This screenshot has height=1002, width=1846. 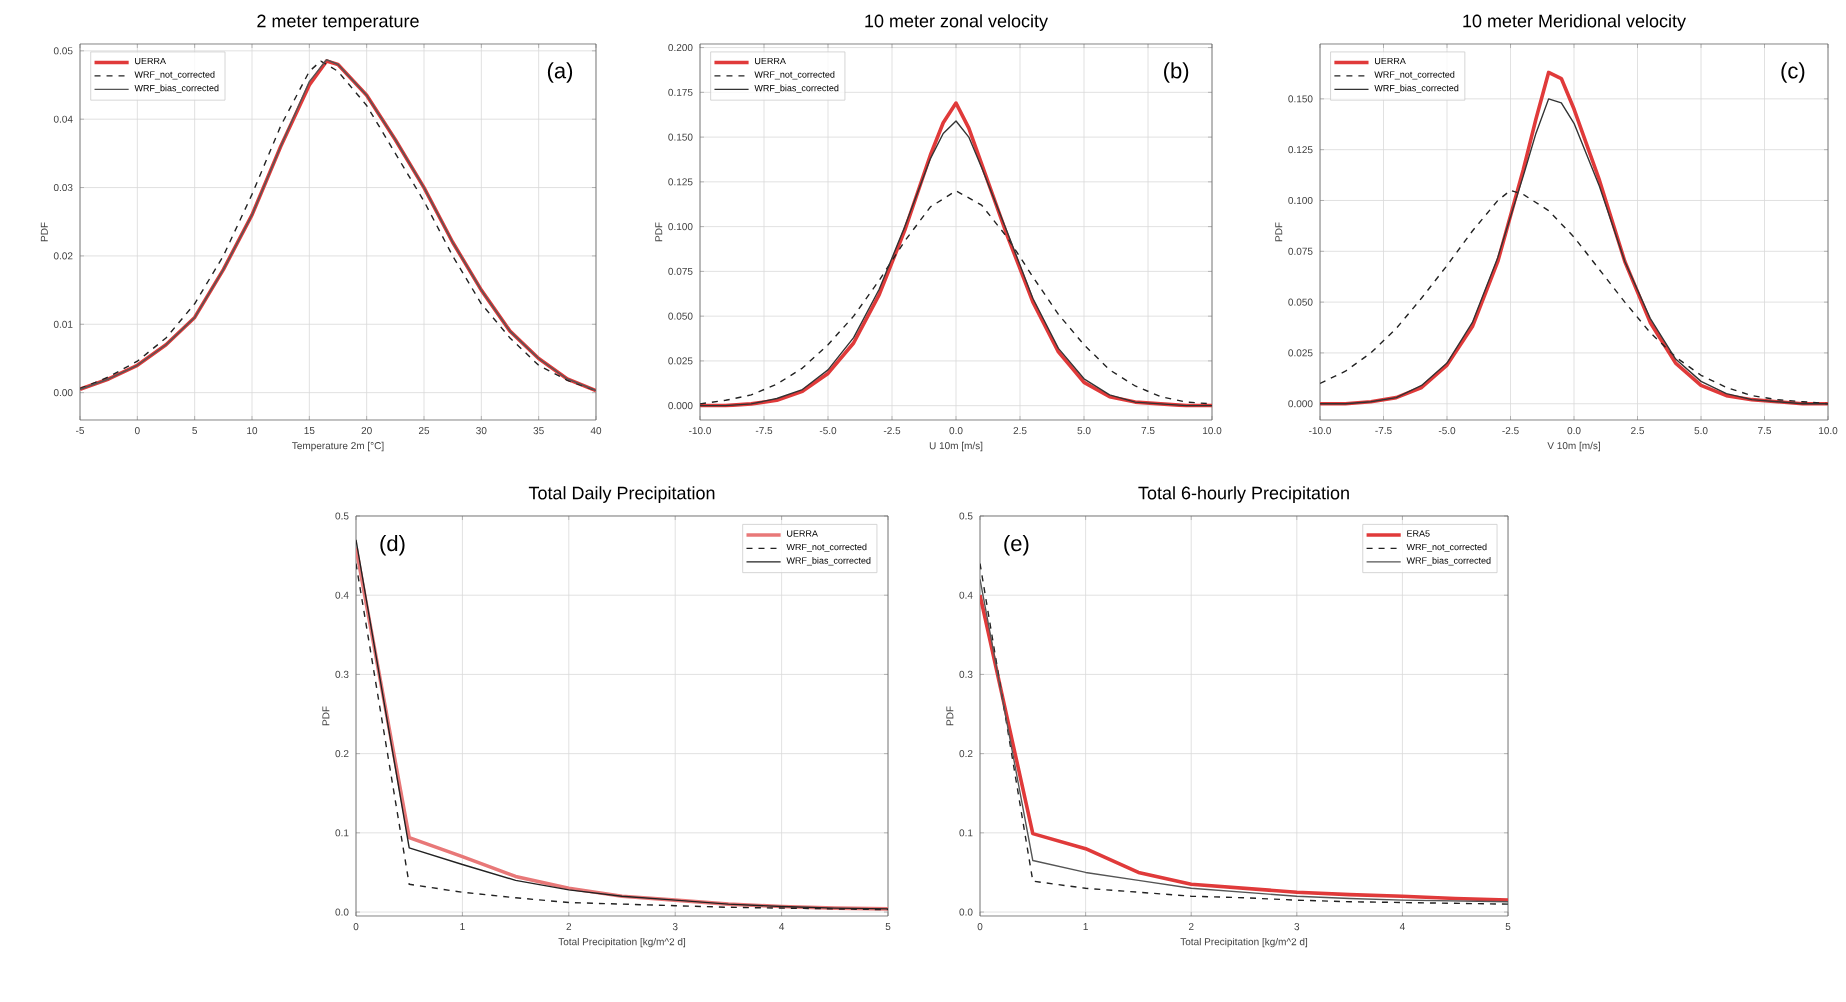 I want to click on chart-title: 10 meter Meridional velocity, so click(x=1574, y=22).